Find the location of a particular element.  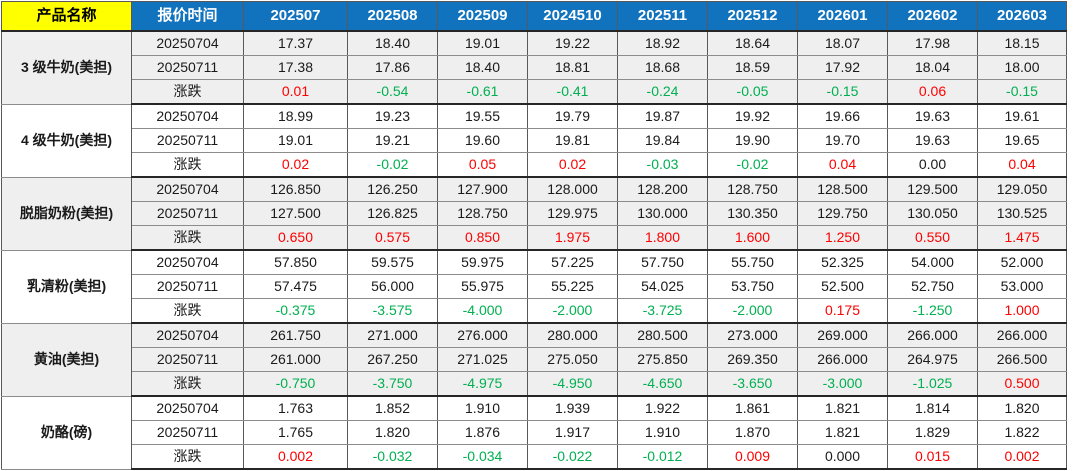

product-name-cell: 脱脂奶粉(美担) is located at coordinates (66, 213).